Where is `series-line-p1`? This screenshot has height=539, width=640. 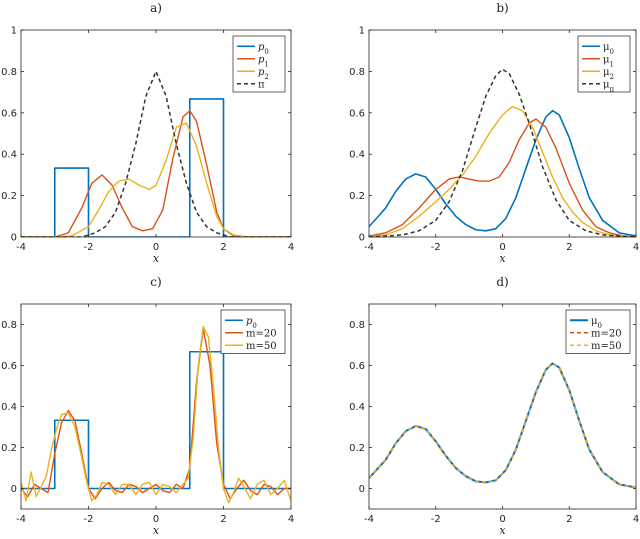 series-line-p1 is located at coordinates (156, 173).